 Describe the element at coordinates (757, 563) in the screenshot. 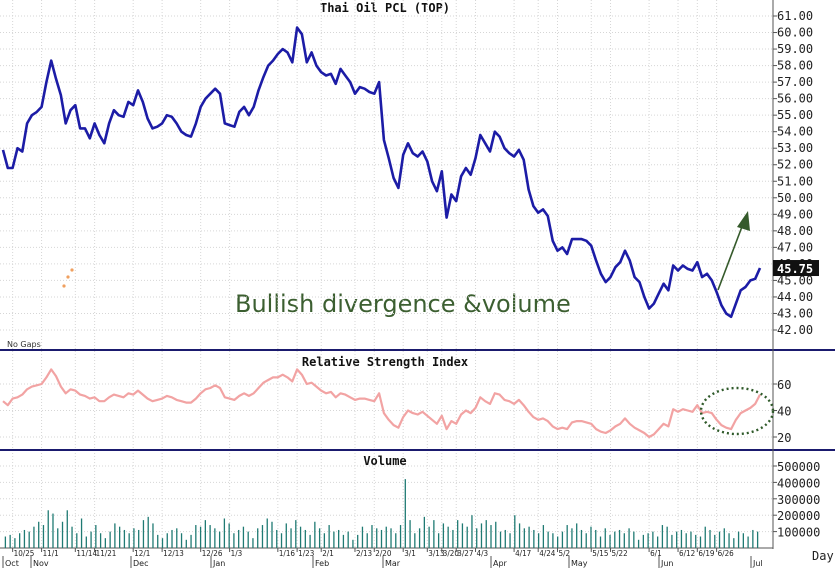

I see `month-tick-label: Jul` at that location.